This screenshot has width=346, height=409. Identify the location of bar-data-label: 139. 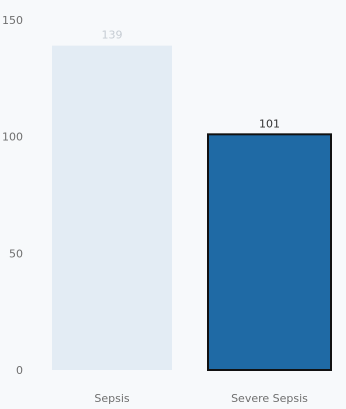
(112, 35).